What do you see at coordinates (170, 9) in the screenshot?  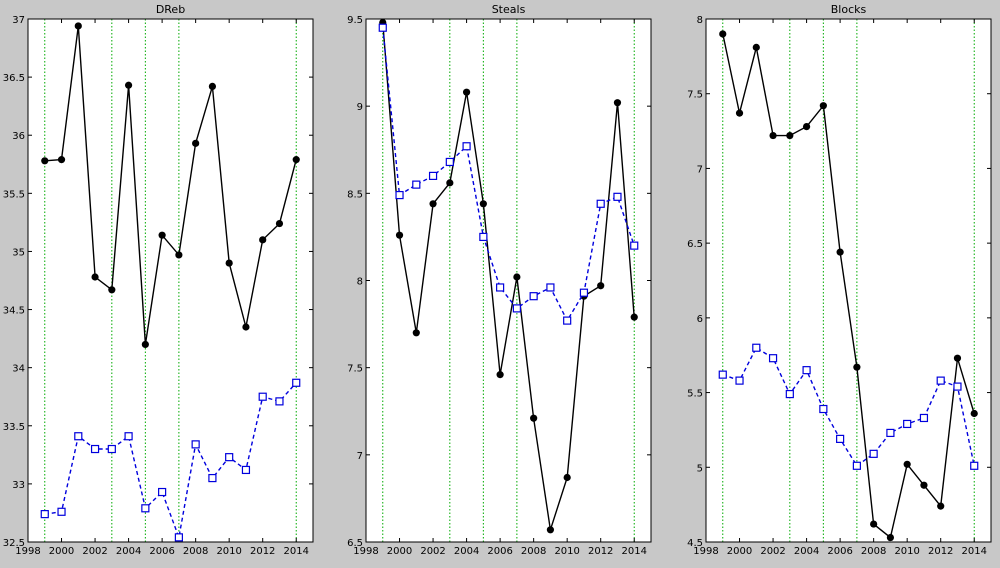 I see `chart-title: DReb` at bounding box center [170, 9].